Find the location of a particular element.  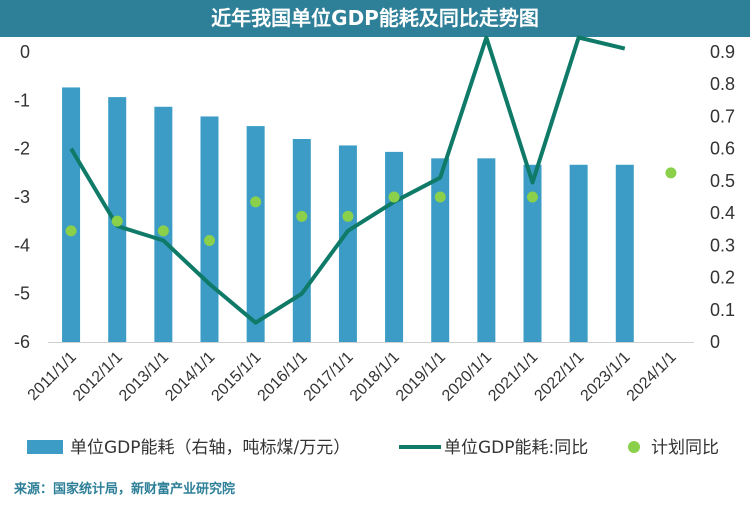

left-tick-label: 0 is located at coordinates (25, 52).